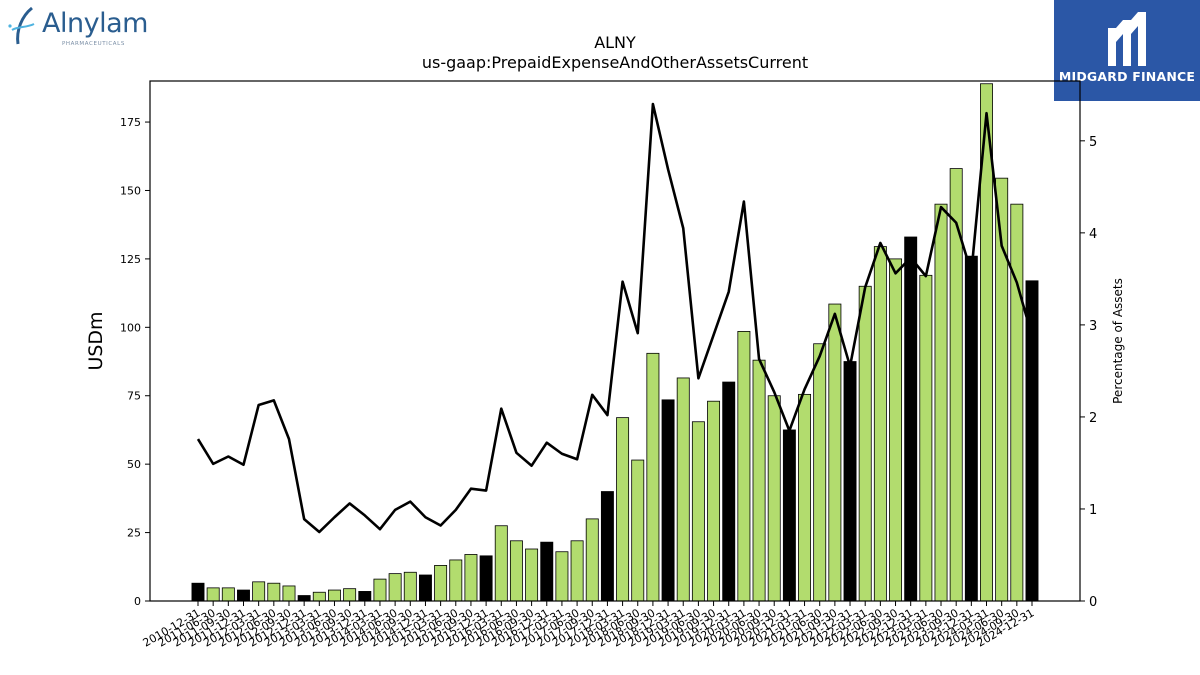 The height and width of the screenshot is (675, 1200). I want to click on y-tick-label-3: 75, so click(134, 396).